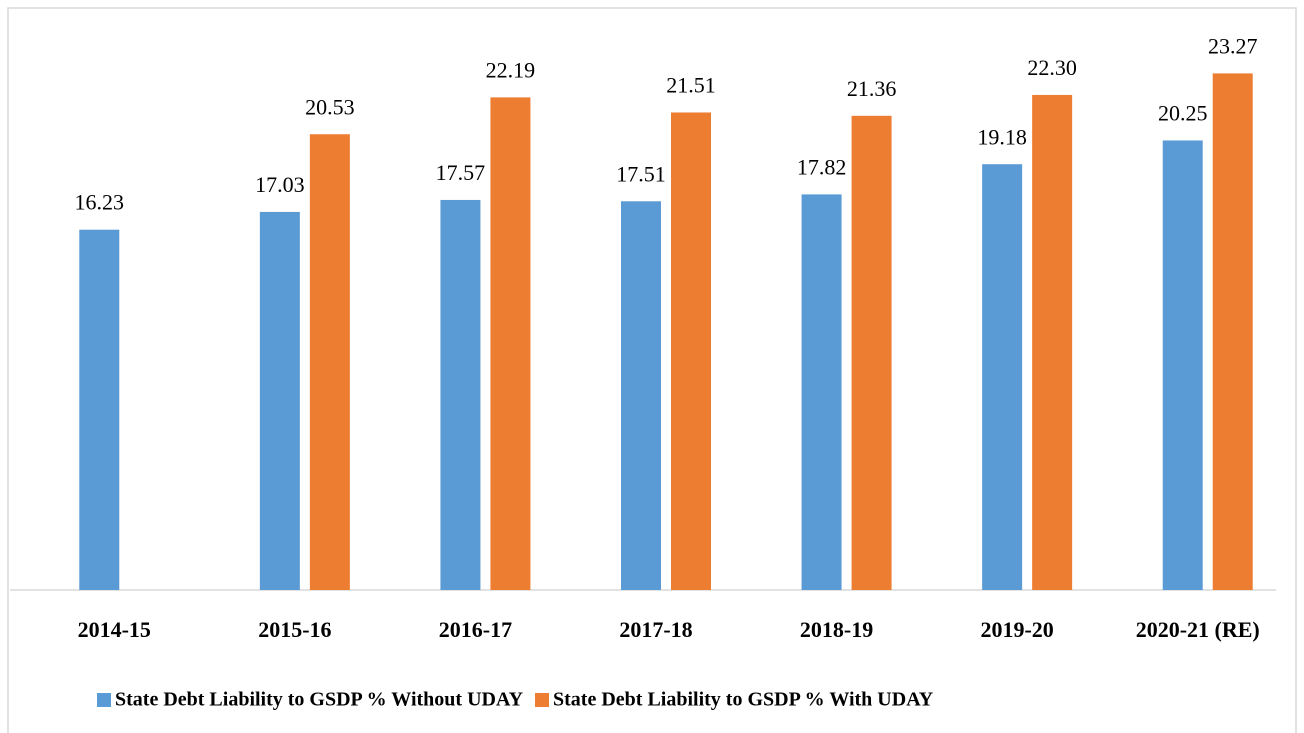 Image resolution: width=1304 pixels, height=733 pixels. I want to click on data-label: 16.23, so click(100, 202).